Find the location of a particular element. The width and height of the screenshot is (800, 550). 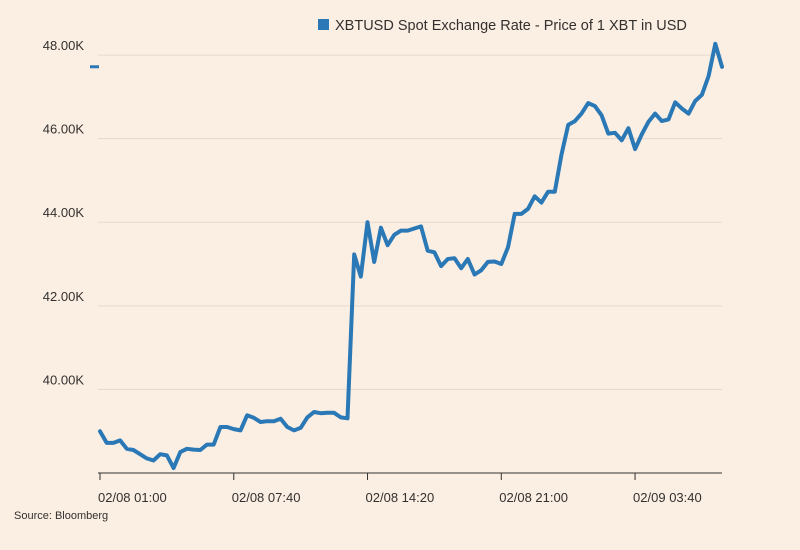

y-tick-label: 40.00K is located at coordinates (64, 379).